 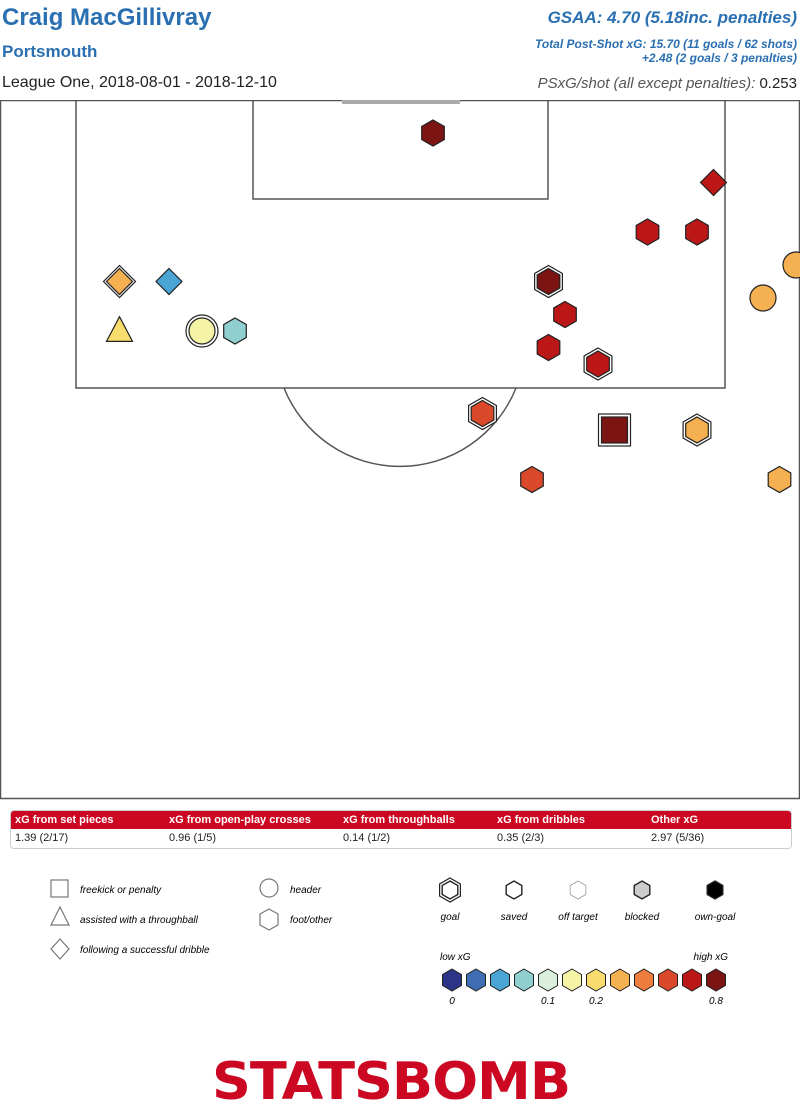 What do you see at coordinates (192, 838) in the screenshot?
I see `table-cell: 0.96 (1/5)` at bounding box center [192, 838].